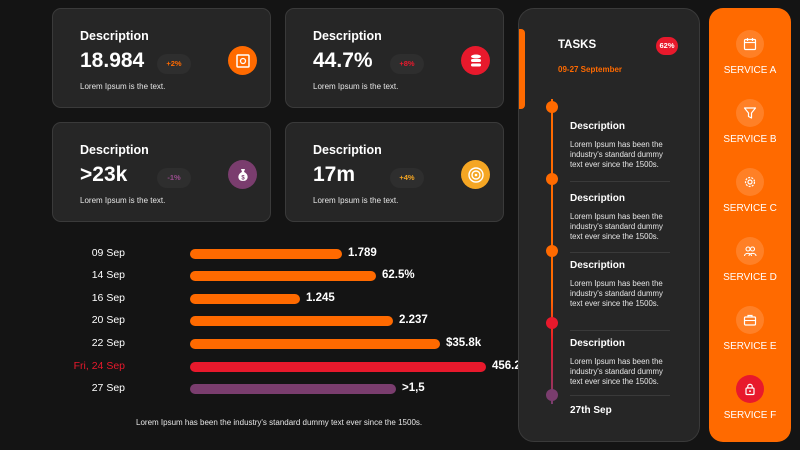  Describe the element at coordinates (108, 343) in the screenshot. I see `bar-label: 22 Sep` at that location.